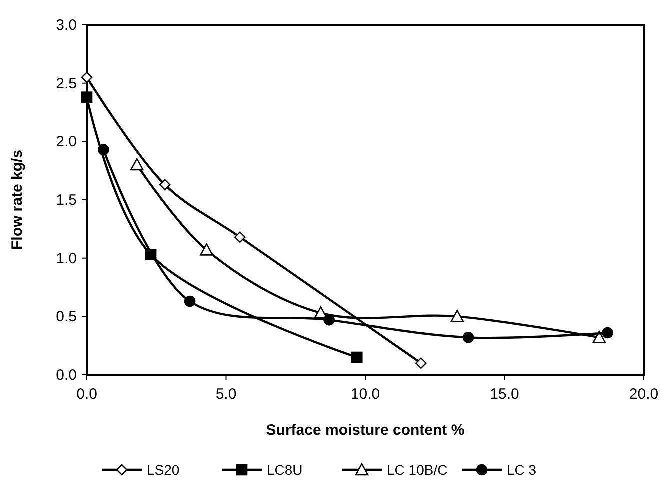 The image size is (664, 490). Describe the element at coordinates (66, 25) in the screenshot. I see `y-tick-label: 3.0` at that location.